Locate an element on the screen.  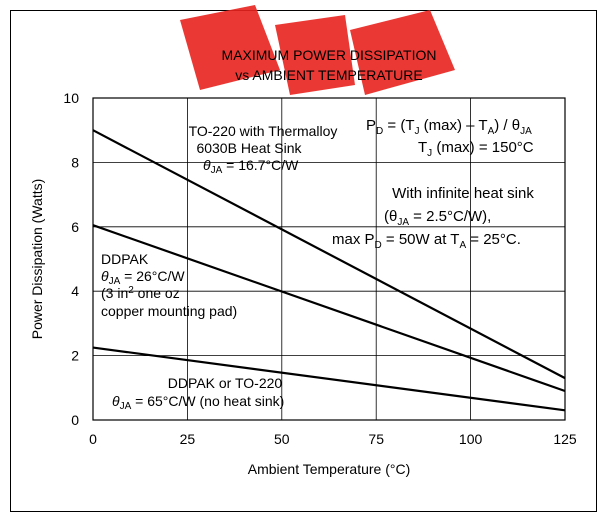
y-tick-label: 4 is located at coordinates (75, 291).